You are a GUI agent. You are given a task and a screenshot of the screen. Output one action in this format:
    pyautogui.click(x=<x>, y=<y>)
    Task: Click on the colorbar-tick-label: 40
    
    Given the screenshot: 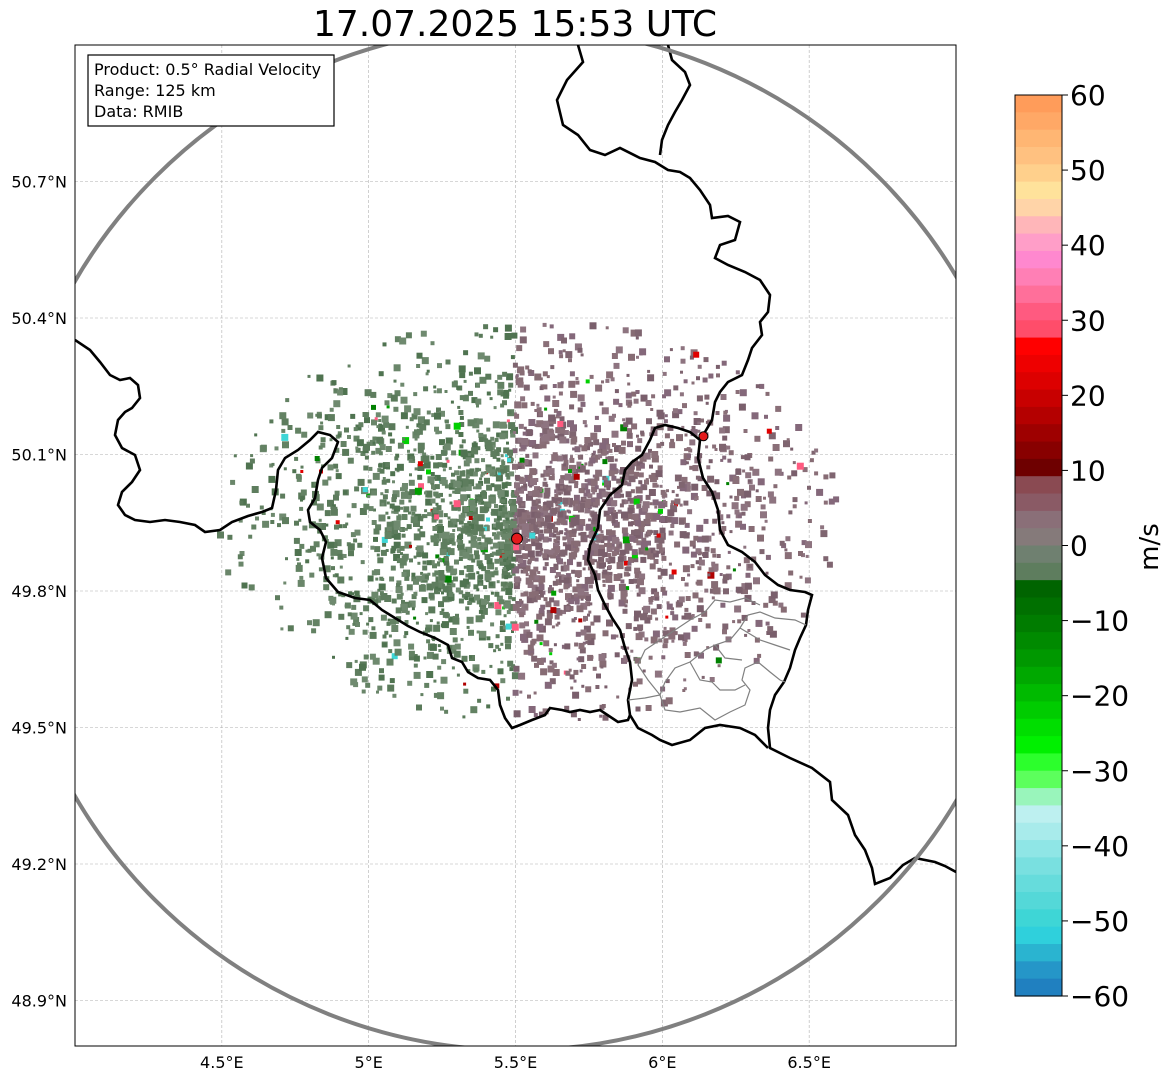 What is the action you would take?
    pyautogui.click(x=1088, y=245)
    